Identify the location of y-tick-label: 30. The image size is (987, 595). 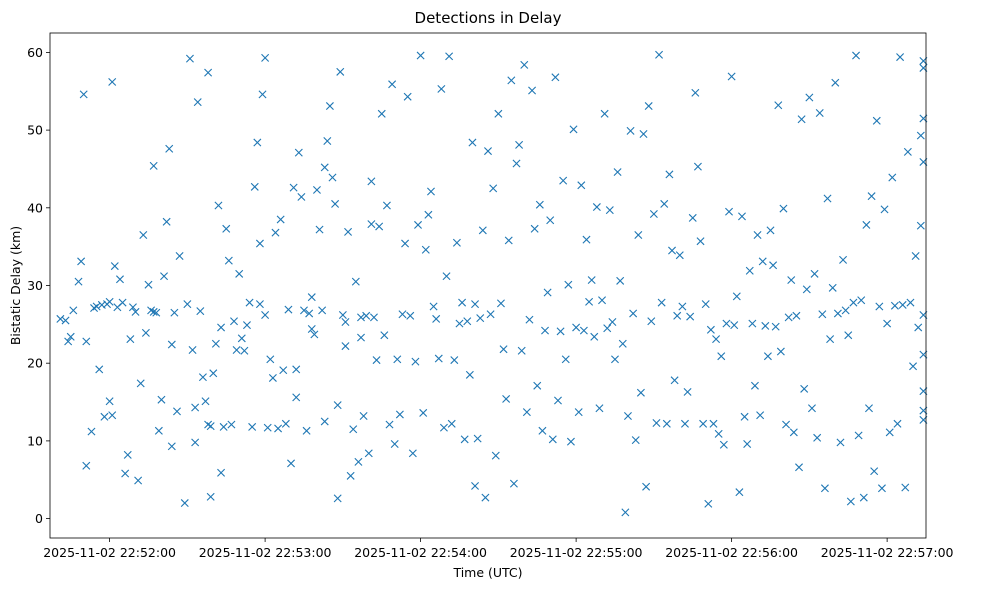
(35, 285).